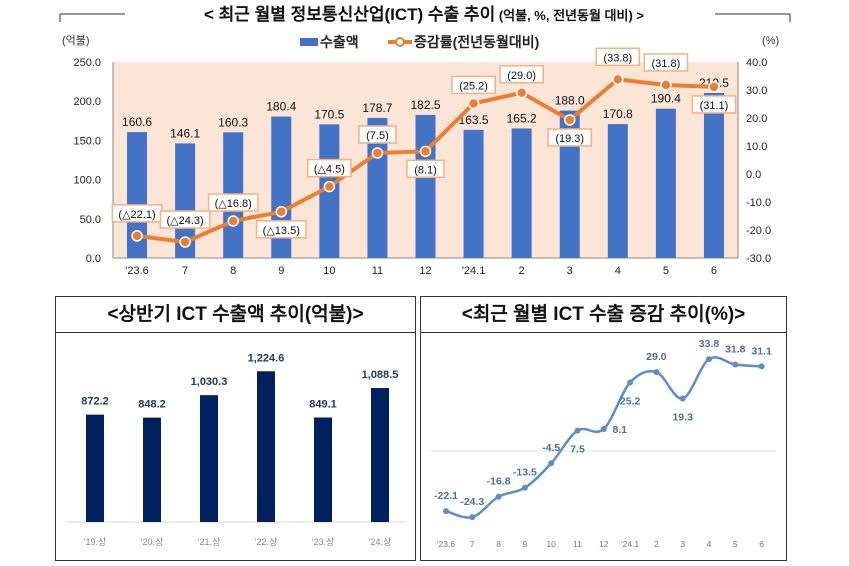  Describe the element at coordinates (756, 147) in the screenshot. I see `right-tick-label: 10.0` at that location.